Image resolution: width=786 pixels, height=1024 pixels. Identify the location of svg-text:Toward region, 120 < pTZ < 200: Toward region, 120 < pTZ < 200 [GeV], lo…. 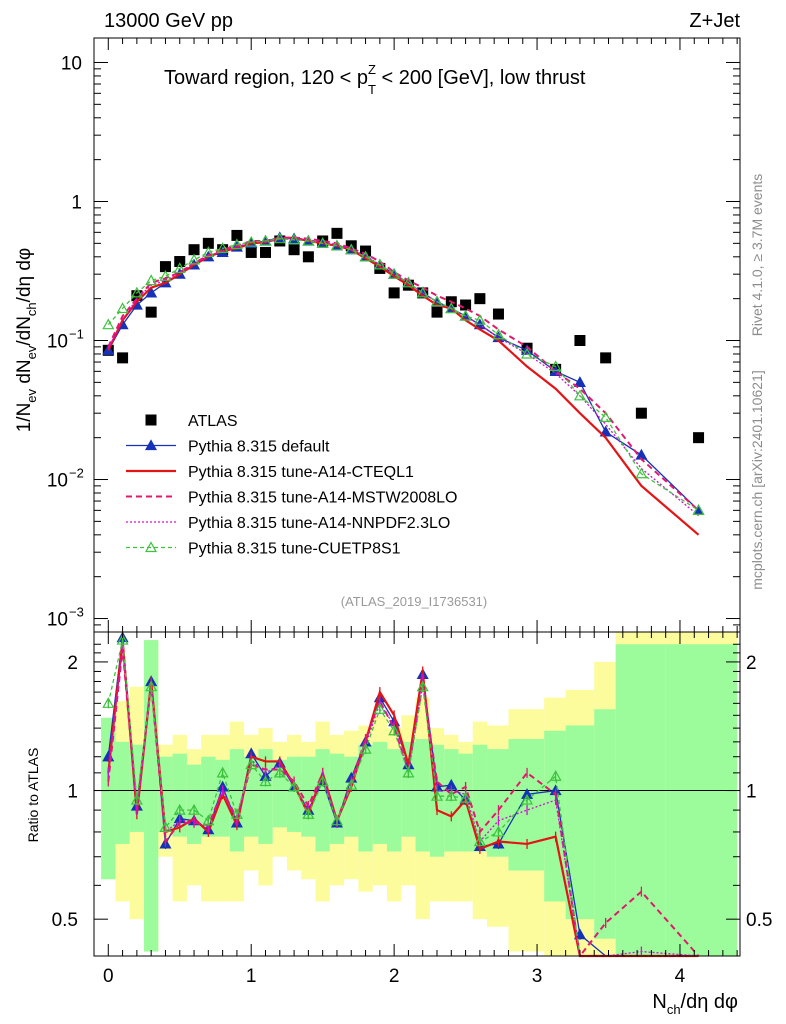
(375, 79).